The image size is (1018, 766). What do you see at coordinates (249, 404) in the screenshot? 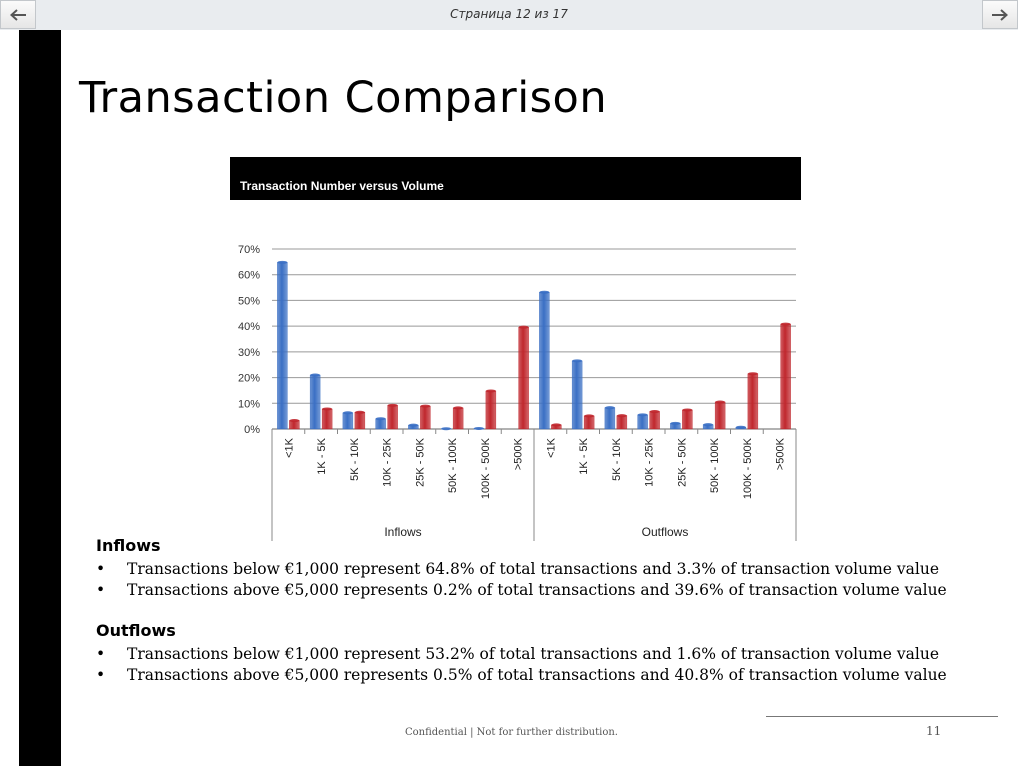
I see `y-tick-label: 10%` at bounding box center [249, 404].